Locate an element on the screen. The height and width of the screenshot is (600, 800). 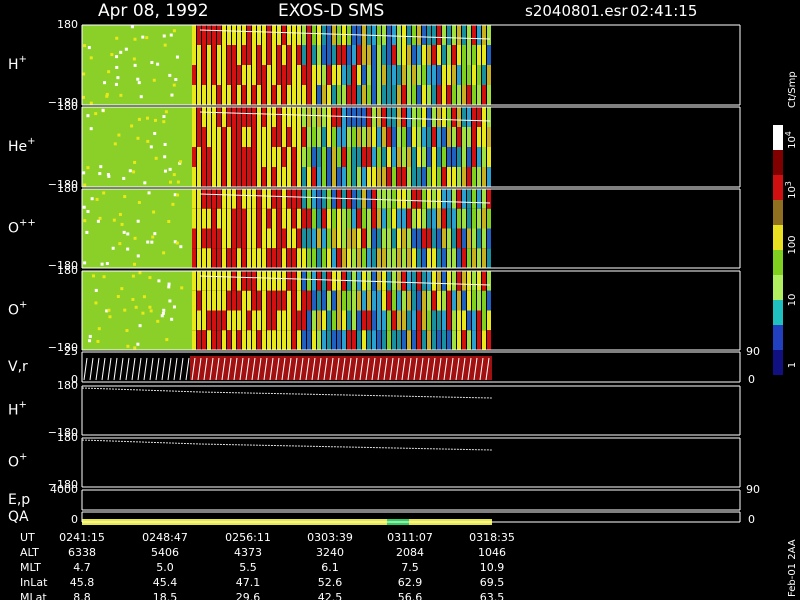
tick-label: 0 is located at coordinates (74, 519).